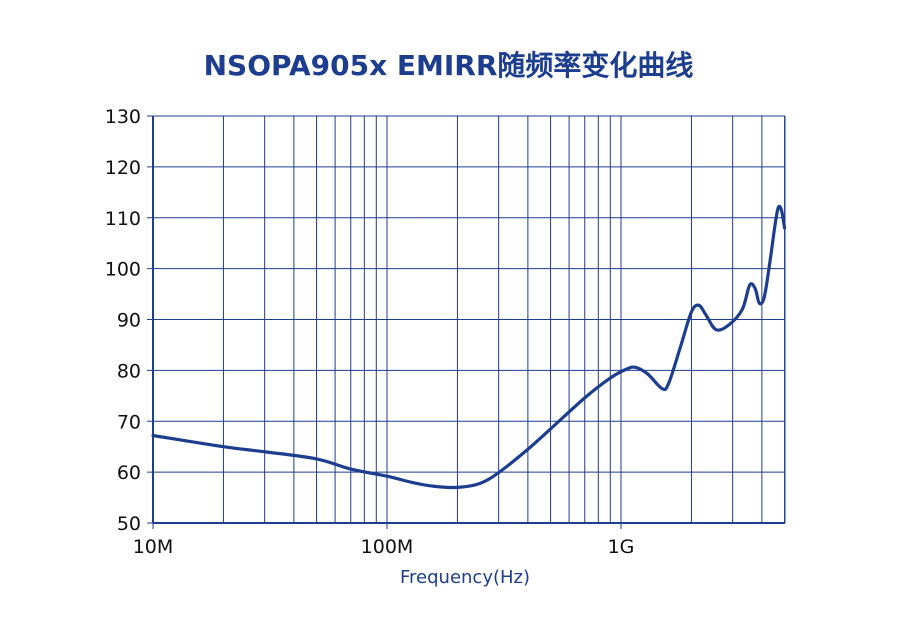 This screenshot has width=897, height=636. I want to click on y-tick-label: 50, so click(129, 524).